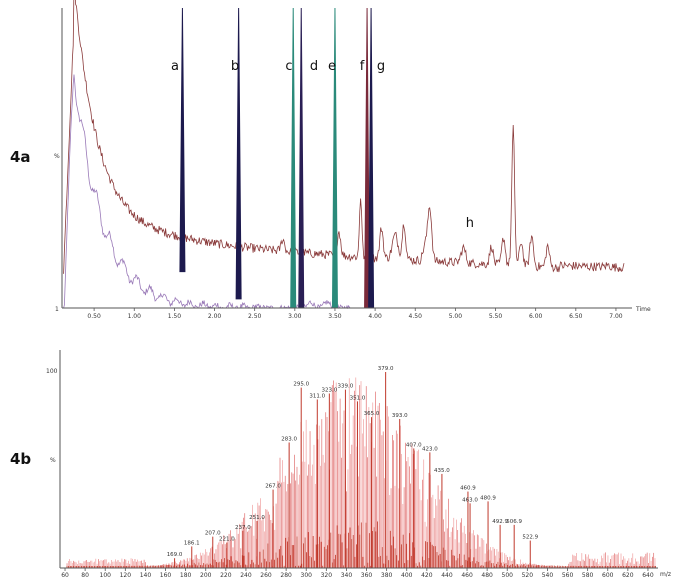 This screenshot has width=684, height=581. What do you see at coordinates (288, 66) in the screenshot?
I see `peak-label-c: c` at bounding box center [288, 66].